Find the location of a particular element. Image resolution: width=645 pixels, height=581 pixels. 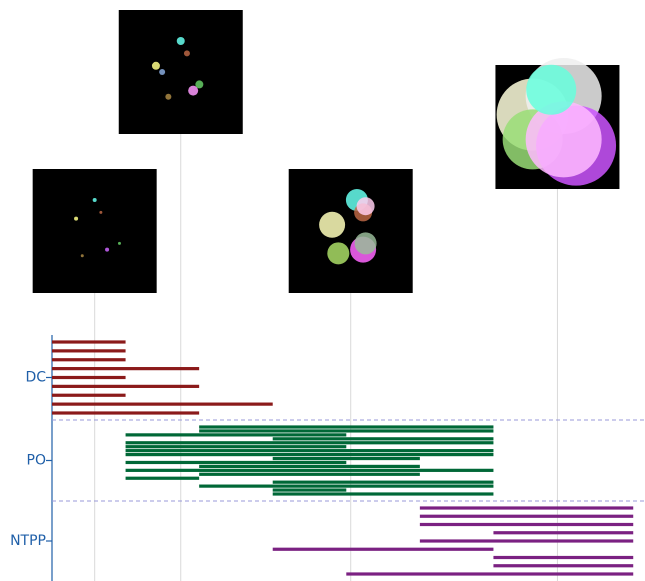

category-label: PO is located at coordinates (36, 461).